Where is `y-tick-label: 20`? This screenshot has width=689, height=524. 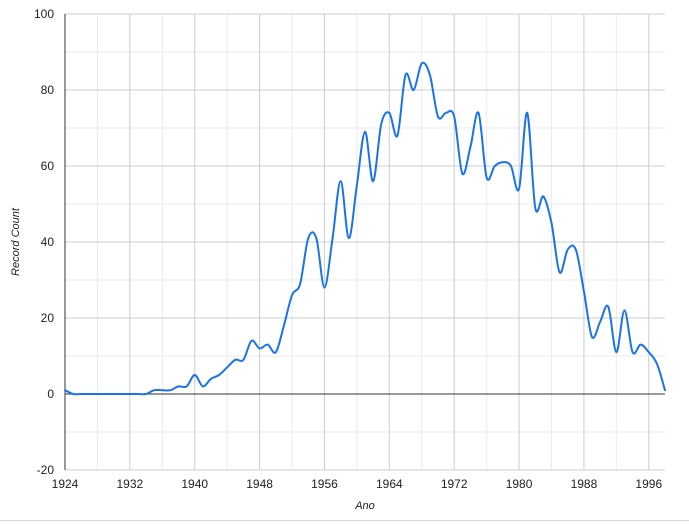
y-tick-label: 20 is located at coordinates (48, 318).